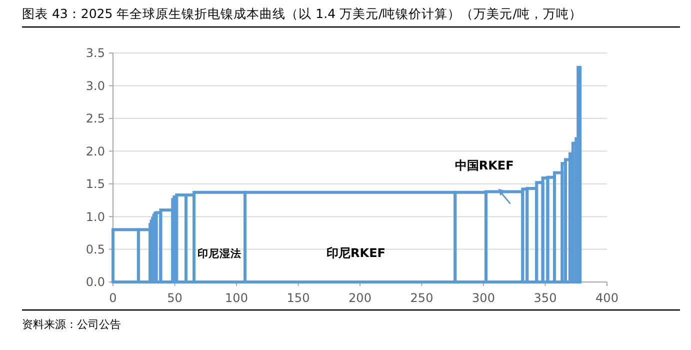  Describe the element at coordinates (71, 324) in the screenshot. I see `text: 资料来源：公司公告` at that location.